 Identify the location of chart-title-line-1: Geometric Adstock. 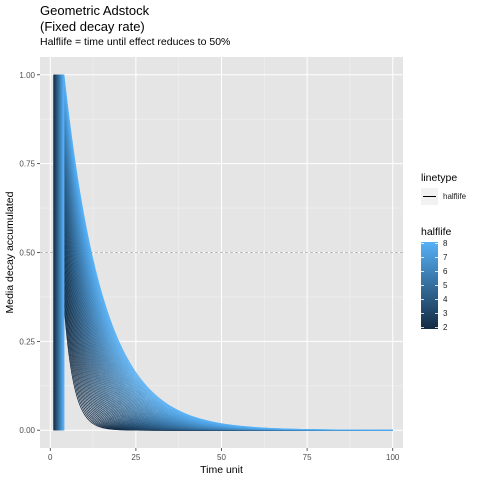
(95, 10).